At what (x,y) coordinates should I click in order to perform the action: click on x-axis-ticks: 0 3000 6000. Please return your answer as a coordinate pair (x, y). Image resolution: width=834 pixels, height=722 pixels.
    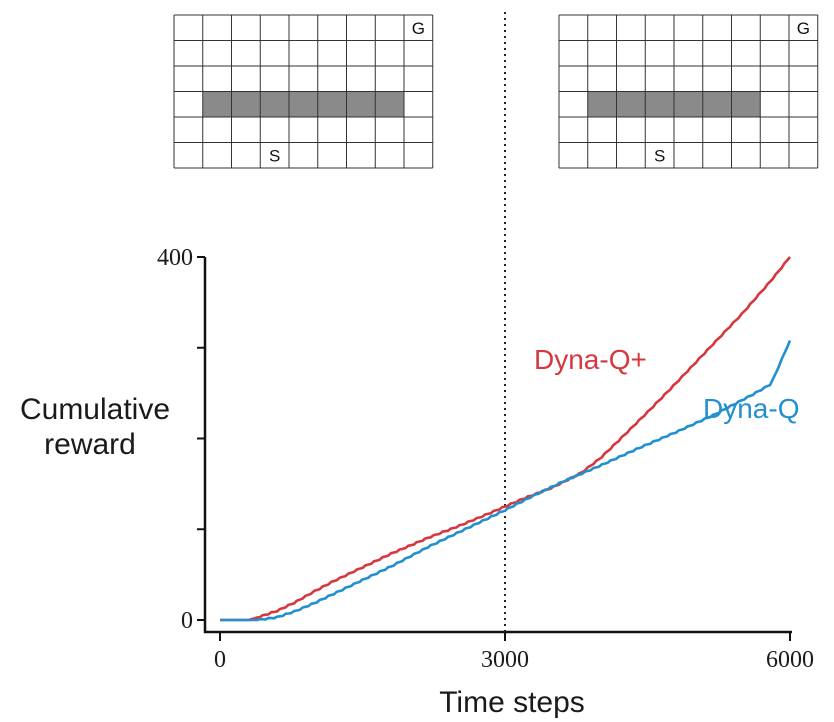
    Looking at the image, I should click on (514, 652).